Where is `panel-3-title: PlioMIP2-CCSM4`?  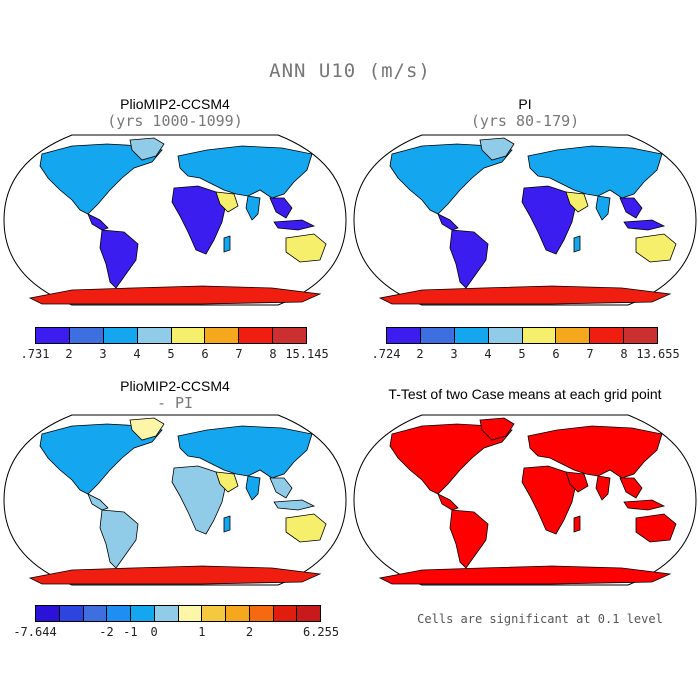
panel-3-title: PlioMIP2-CCSM4 is located at coordinates (175, 386).